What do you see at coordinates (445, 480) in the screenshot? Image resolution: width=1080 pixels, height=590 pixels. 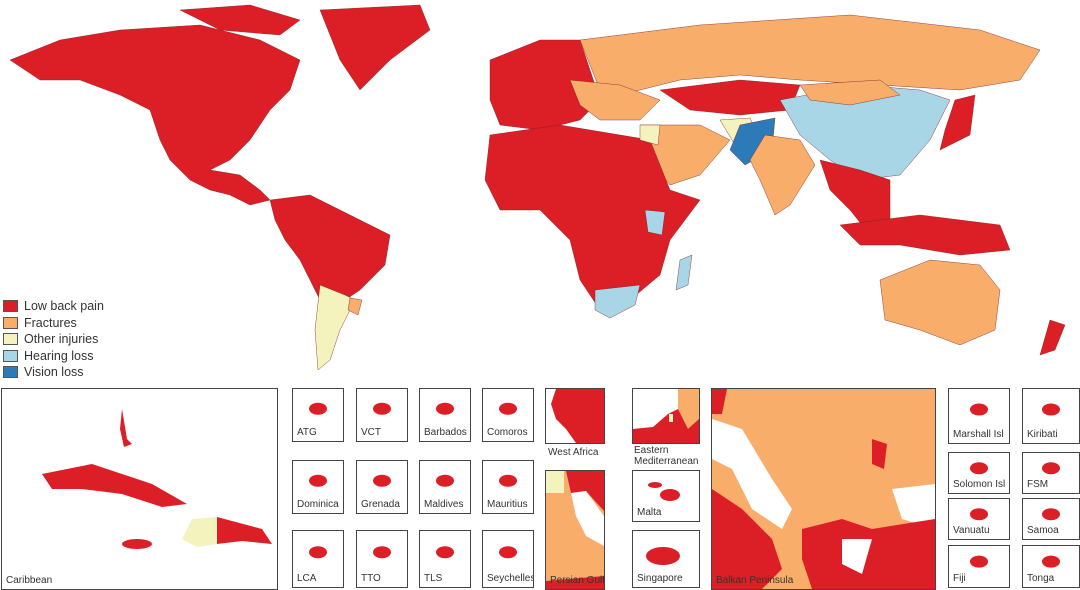 I see `region-maldives` at bounding box center [445, 480].